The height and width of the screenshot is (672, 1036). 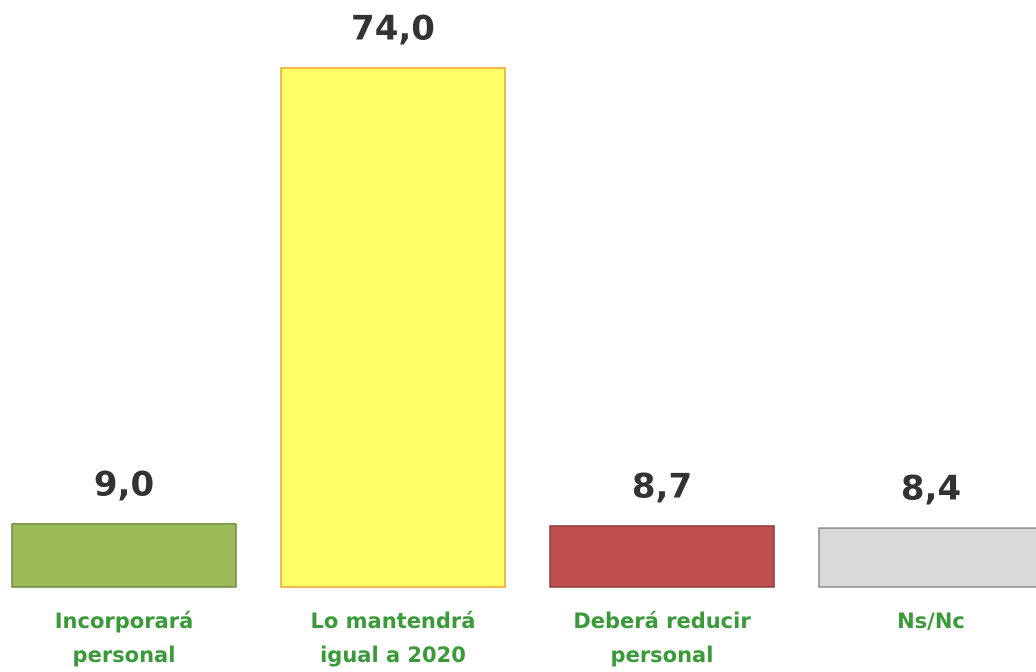 What do you see at coordinates (662, 638) in the screenshot?
I see `x-tick-label: Deberá reducir personal` at bounding box center [662, 638].